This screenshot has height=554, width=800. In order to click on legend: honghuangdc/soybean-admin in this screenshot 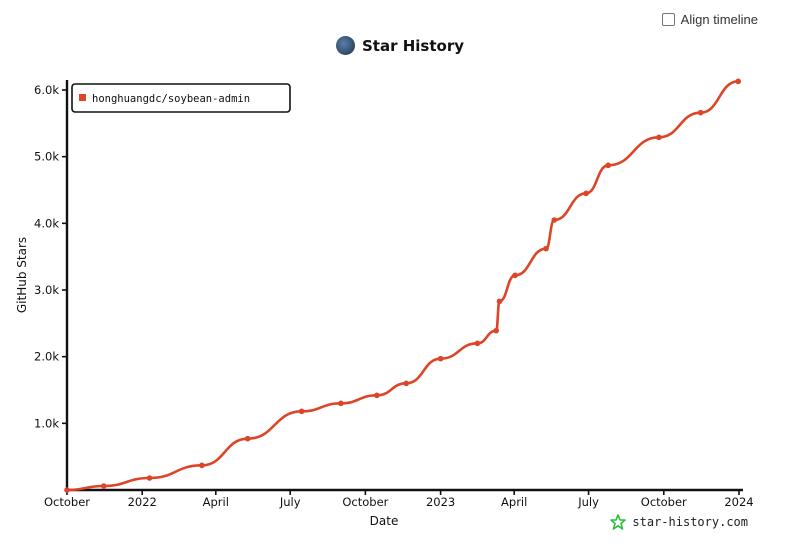, I will do `click(181, 98)`.